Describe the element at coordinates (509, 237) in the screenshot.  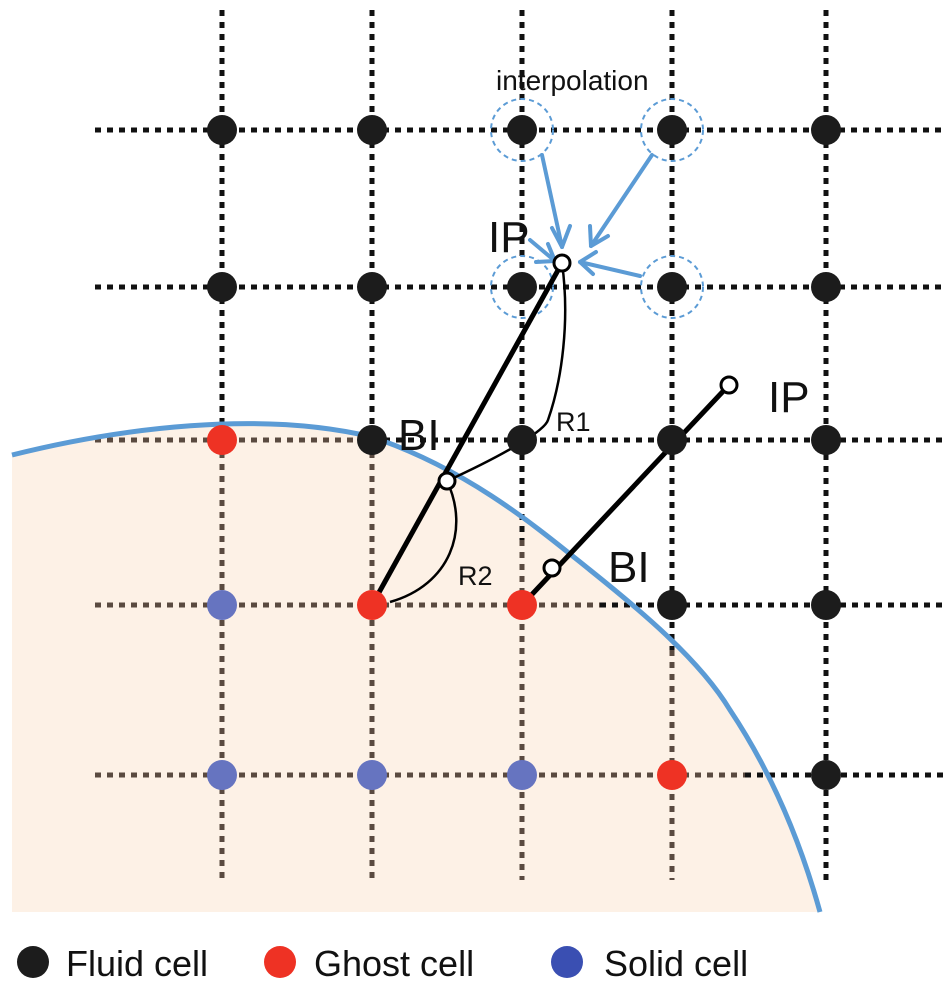
I see `ip-label-top: IP` at that location.